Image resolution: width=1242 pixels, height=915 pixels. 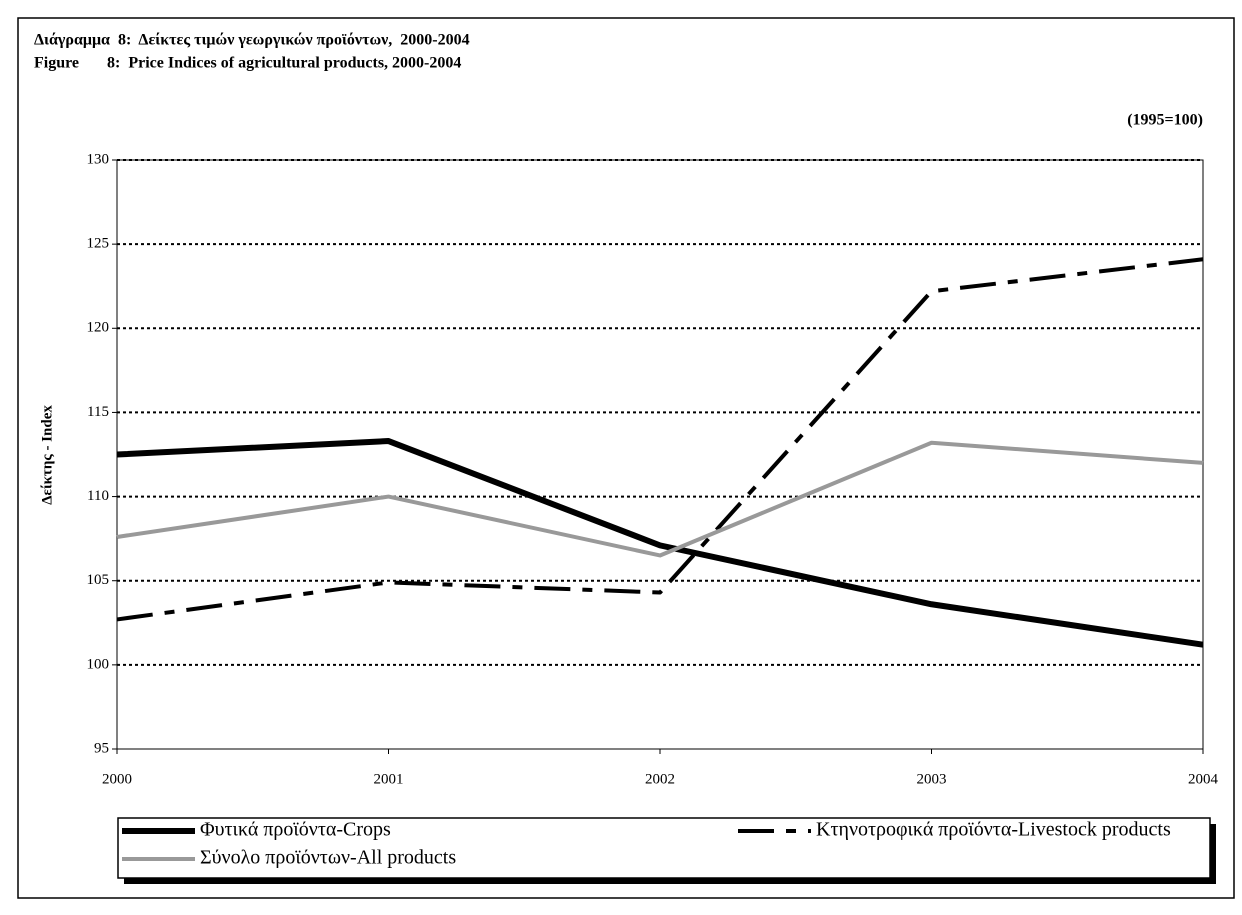 I want to click on annotation: (1995=100), so click(x=1165, y=120).